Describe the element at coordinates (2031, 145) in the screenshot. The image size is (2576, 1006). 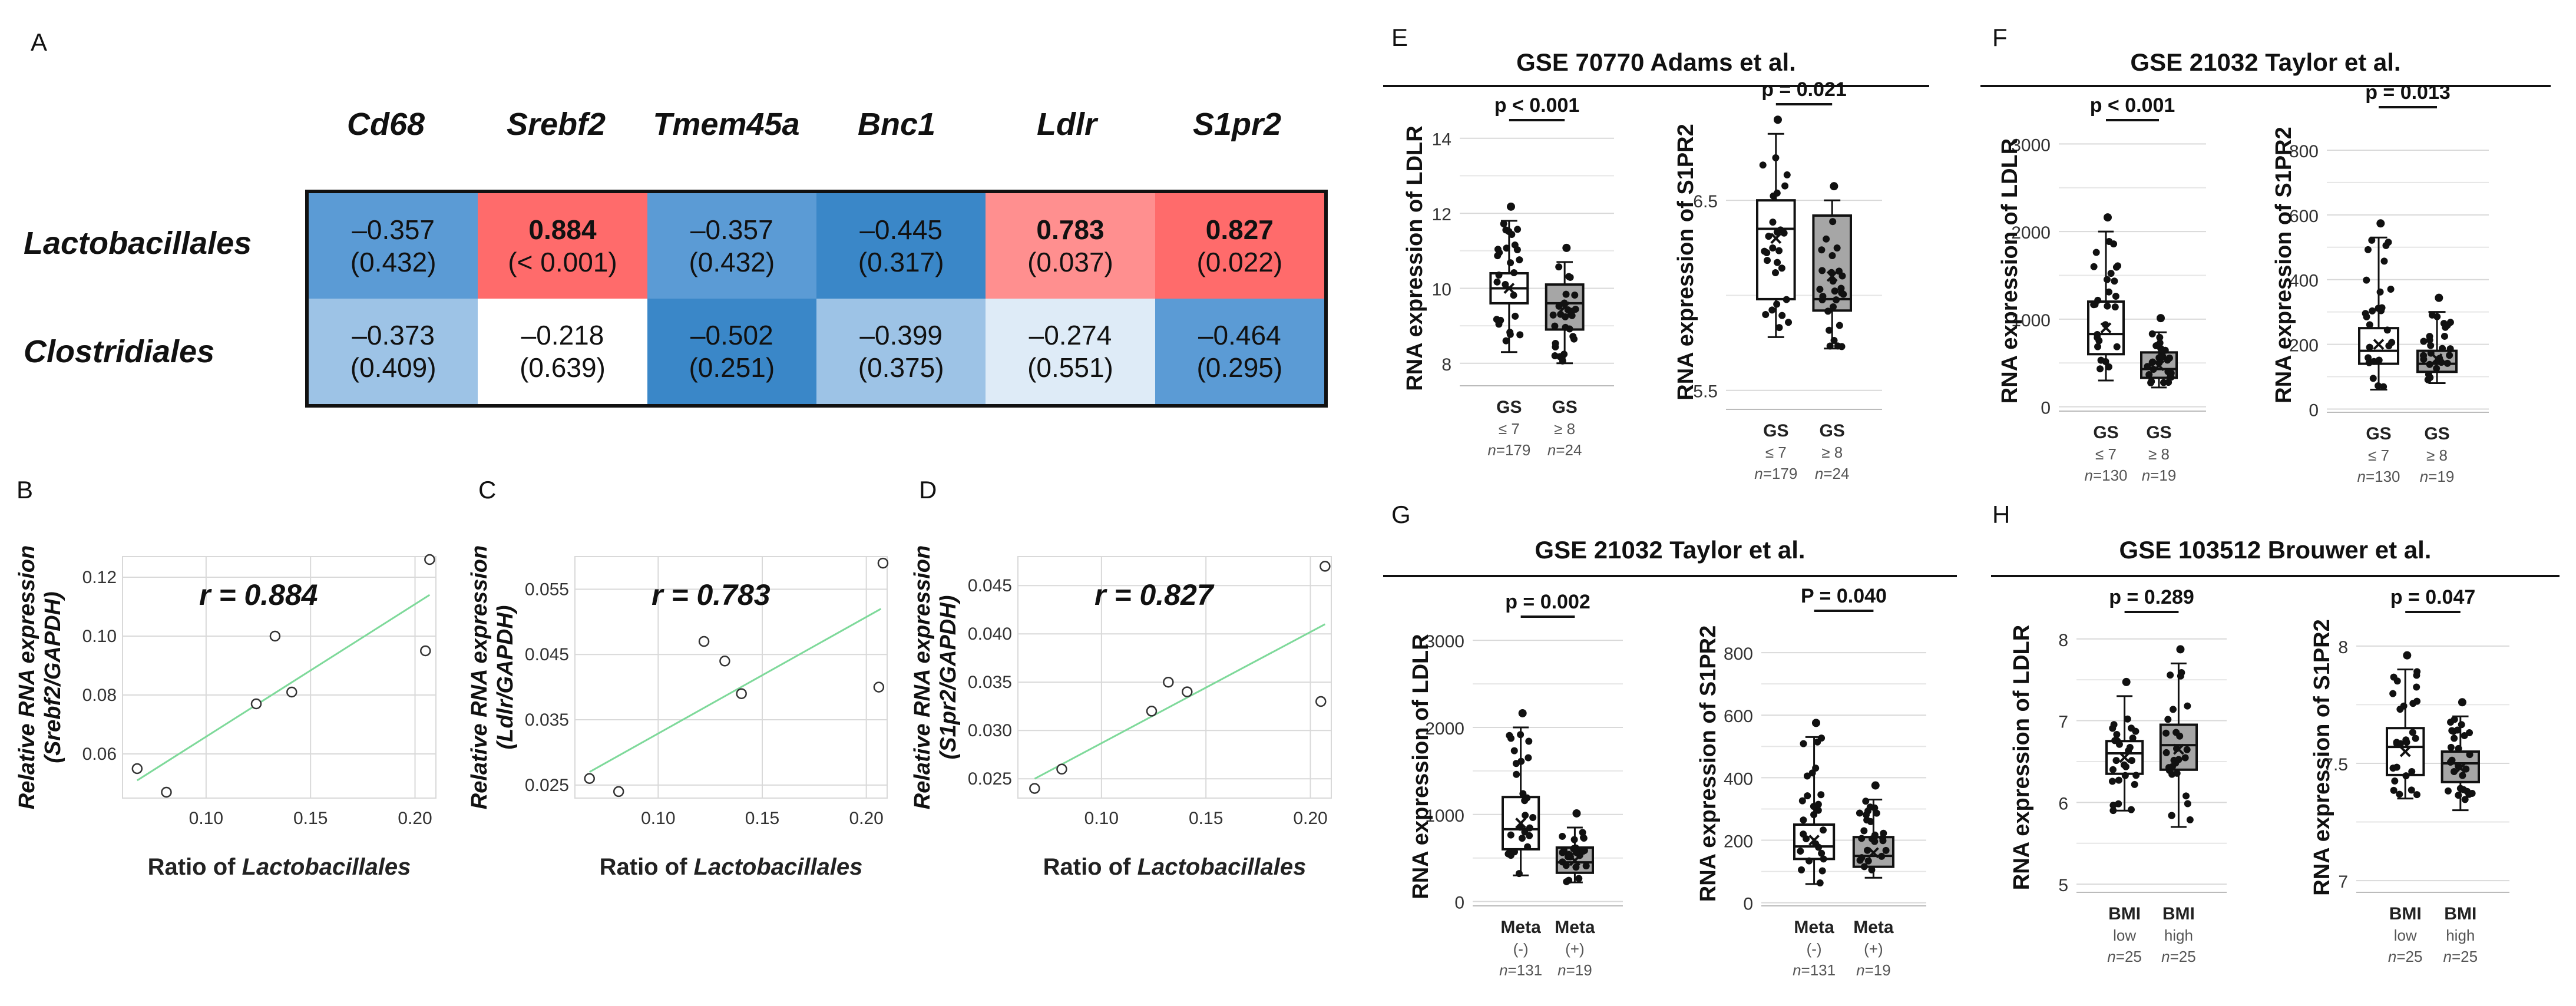
I see `y-tick-label: 3000` at that location.